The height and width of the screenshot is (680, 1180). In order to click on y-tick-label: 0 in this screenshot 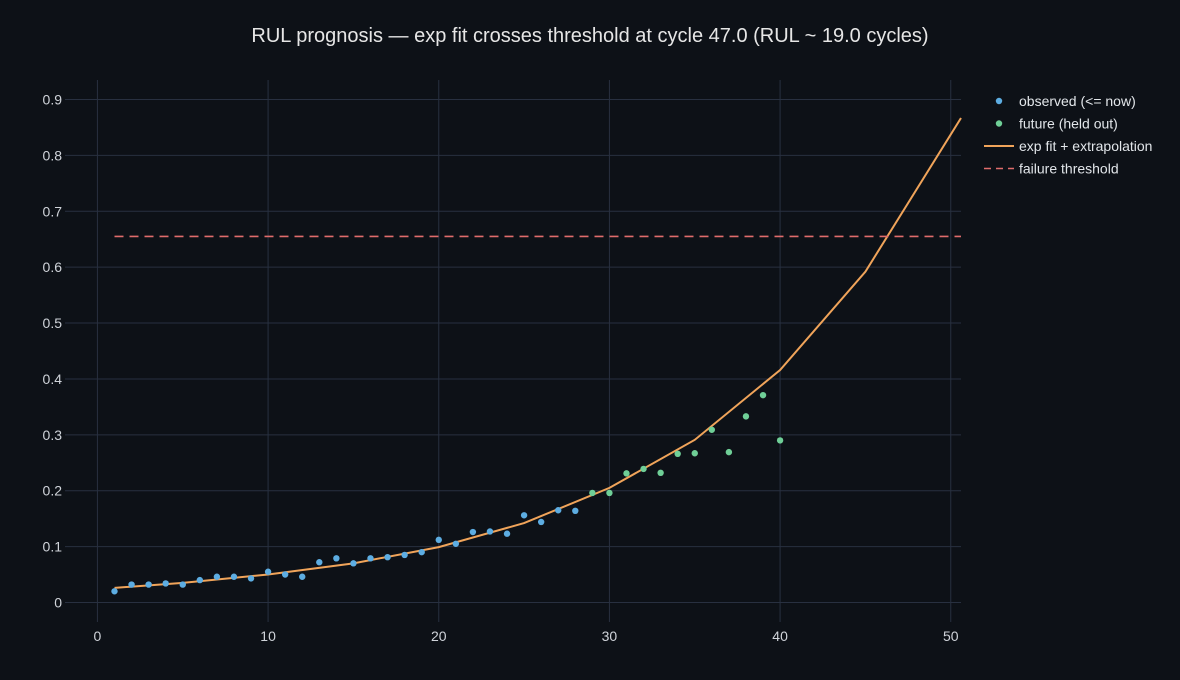, I will do `click(58, 602)`.